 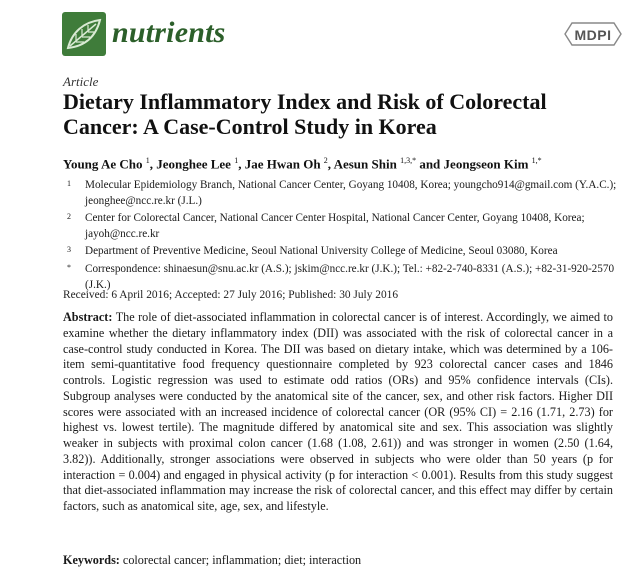 What do you see at coordinates (408, 160) in the screenshot?
I see `author-affiliation-mark: 1,3,*` at bounding box center [408, 160].